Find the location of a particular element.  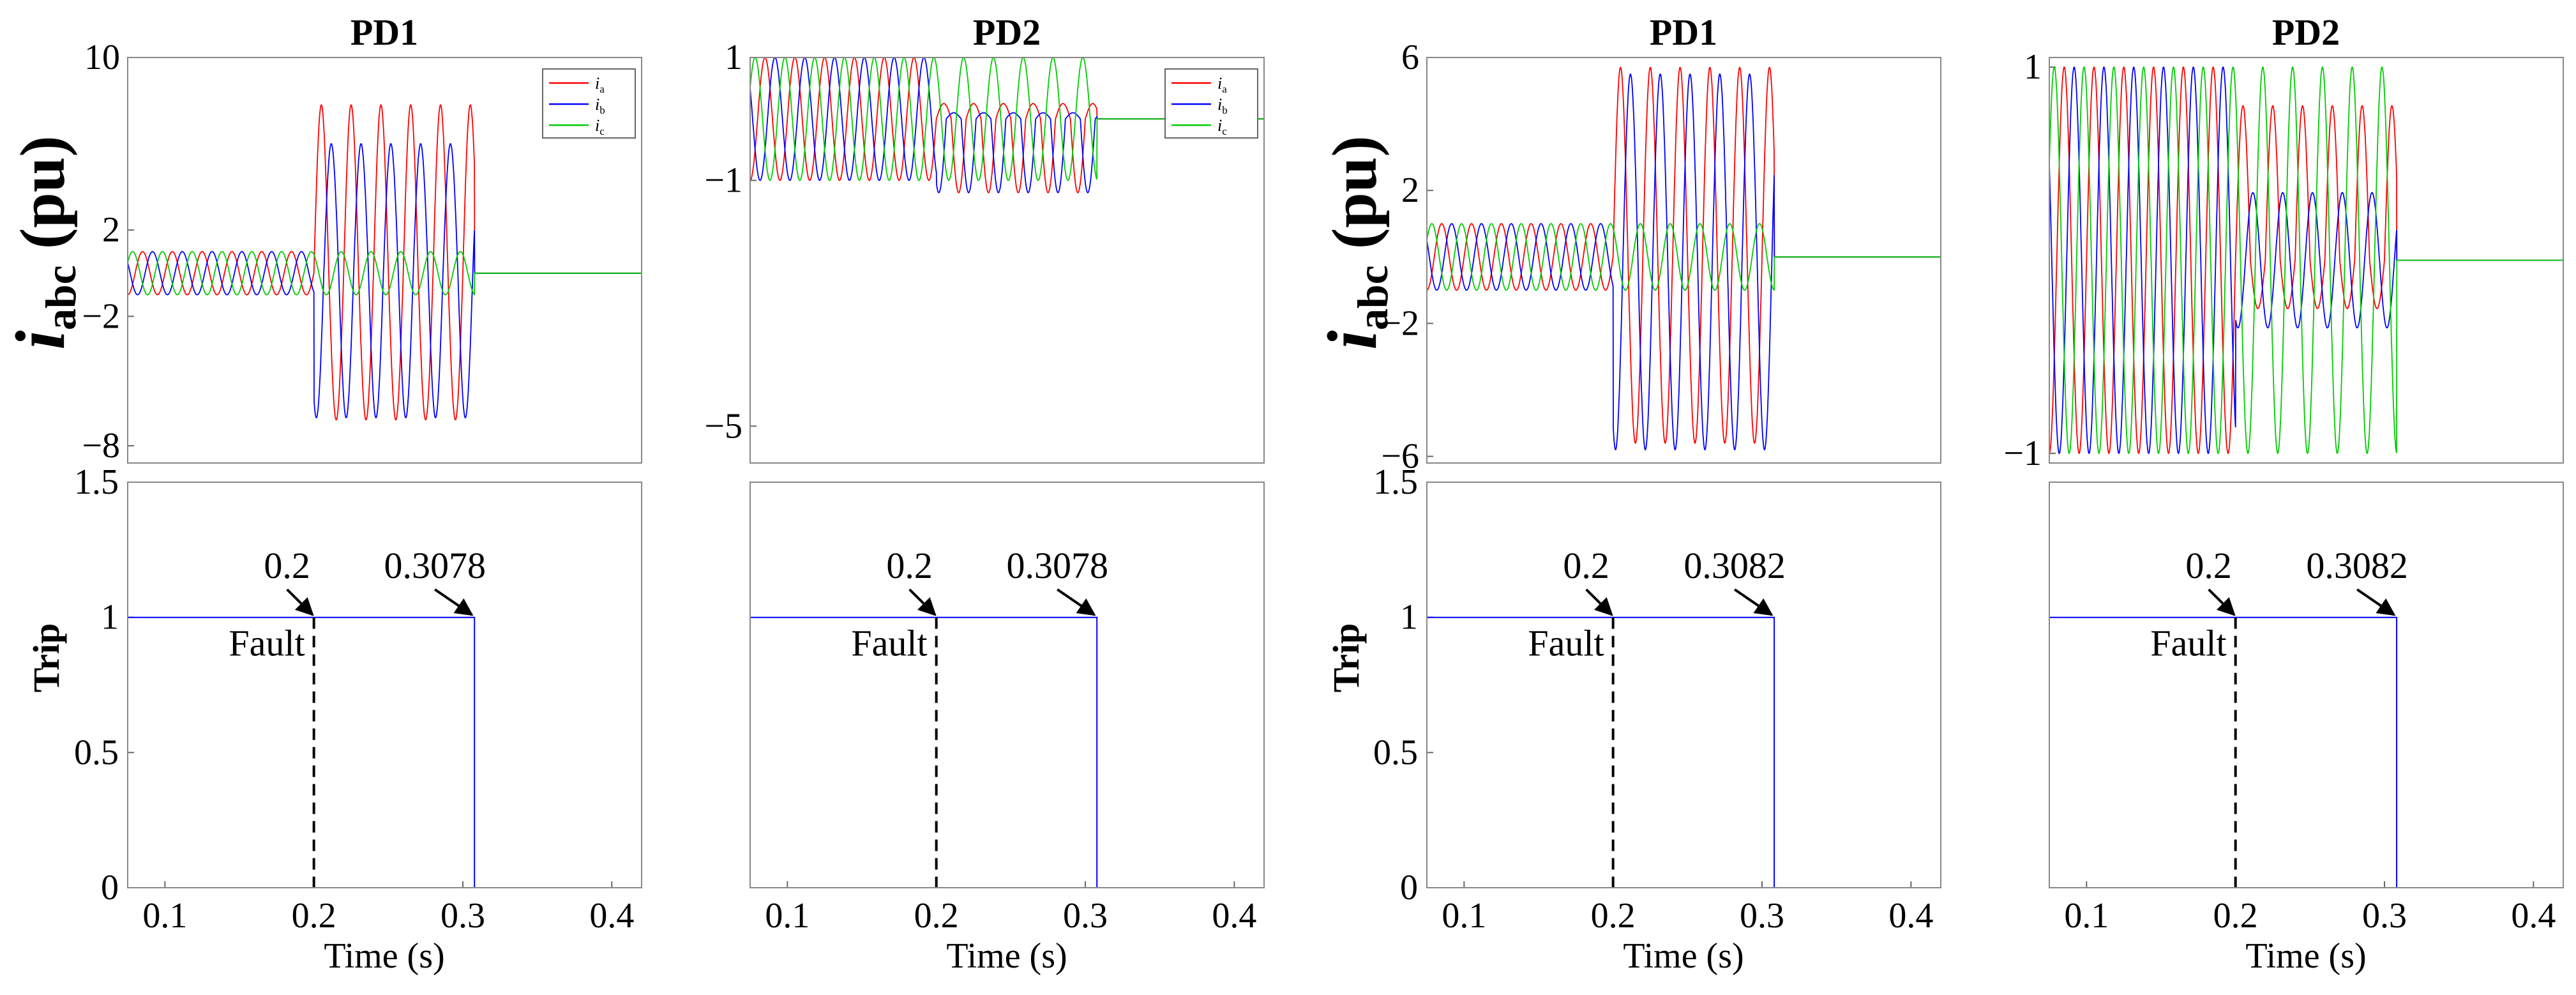

current-panel-3: PD1 6 2 −2 −6 is located at coordinates (1661, 243).